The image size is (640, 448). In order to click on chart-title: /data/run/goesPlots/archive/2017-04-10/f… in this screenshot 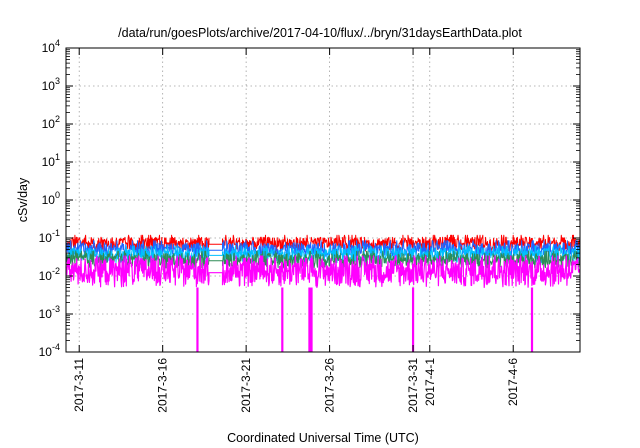, I will do `click(320, 33)`.